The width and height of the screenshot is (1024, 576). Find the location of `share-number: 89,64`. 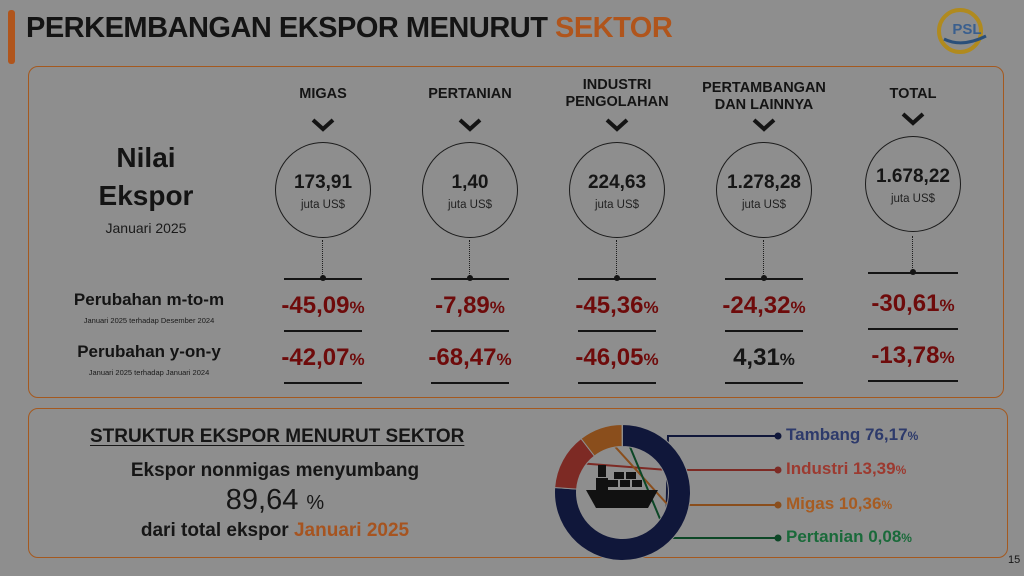

share-number: 89,64 is located at coordinates (262, 500).